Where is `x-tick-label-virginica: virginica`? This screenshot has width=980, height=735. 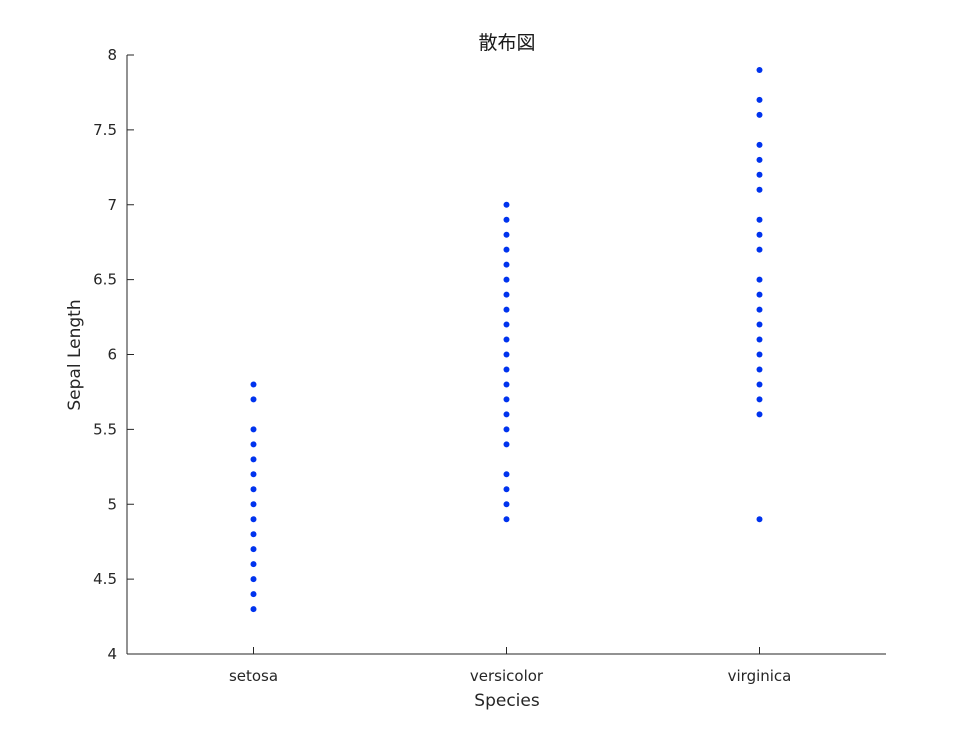
x-tick-label-virginica: virginica is located at coordinates (760, 676).